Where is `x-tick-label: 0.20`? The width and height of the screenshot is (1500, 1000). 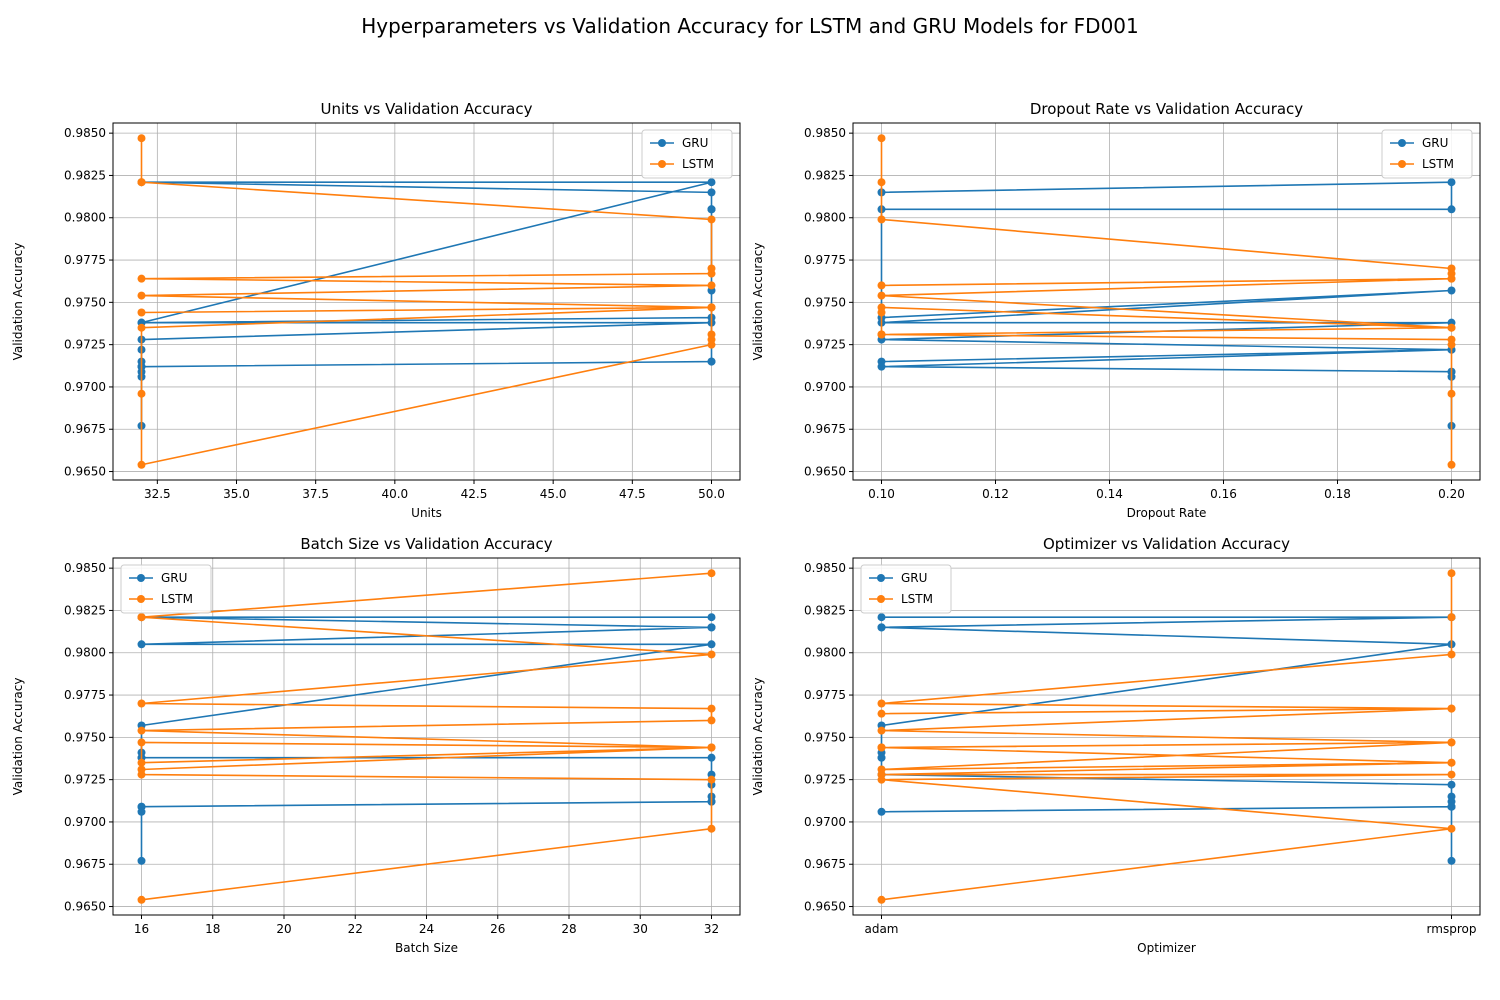 x-tick-label: 0.20 is located at coordinates (1451, 494).